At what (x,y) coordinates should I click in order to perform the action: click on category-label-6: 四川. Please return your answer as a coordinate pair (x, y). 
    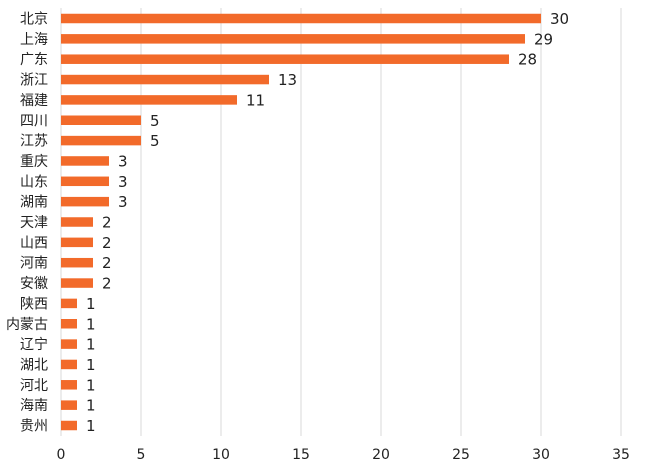
    Looking at the image, I should click on (34, 121).